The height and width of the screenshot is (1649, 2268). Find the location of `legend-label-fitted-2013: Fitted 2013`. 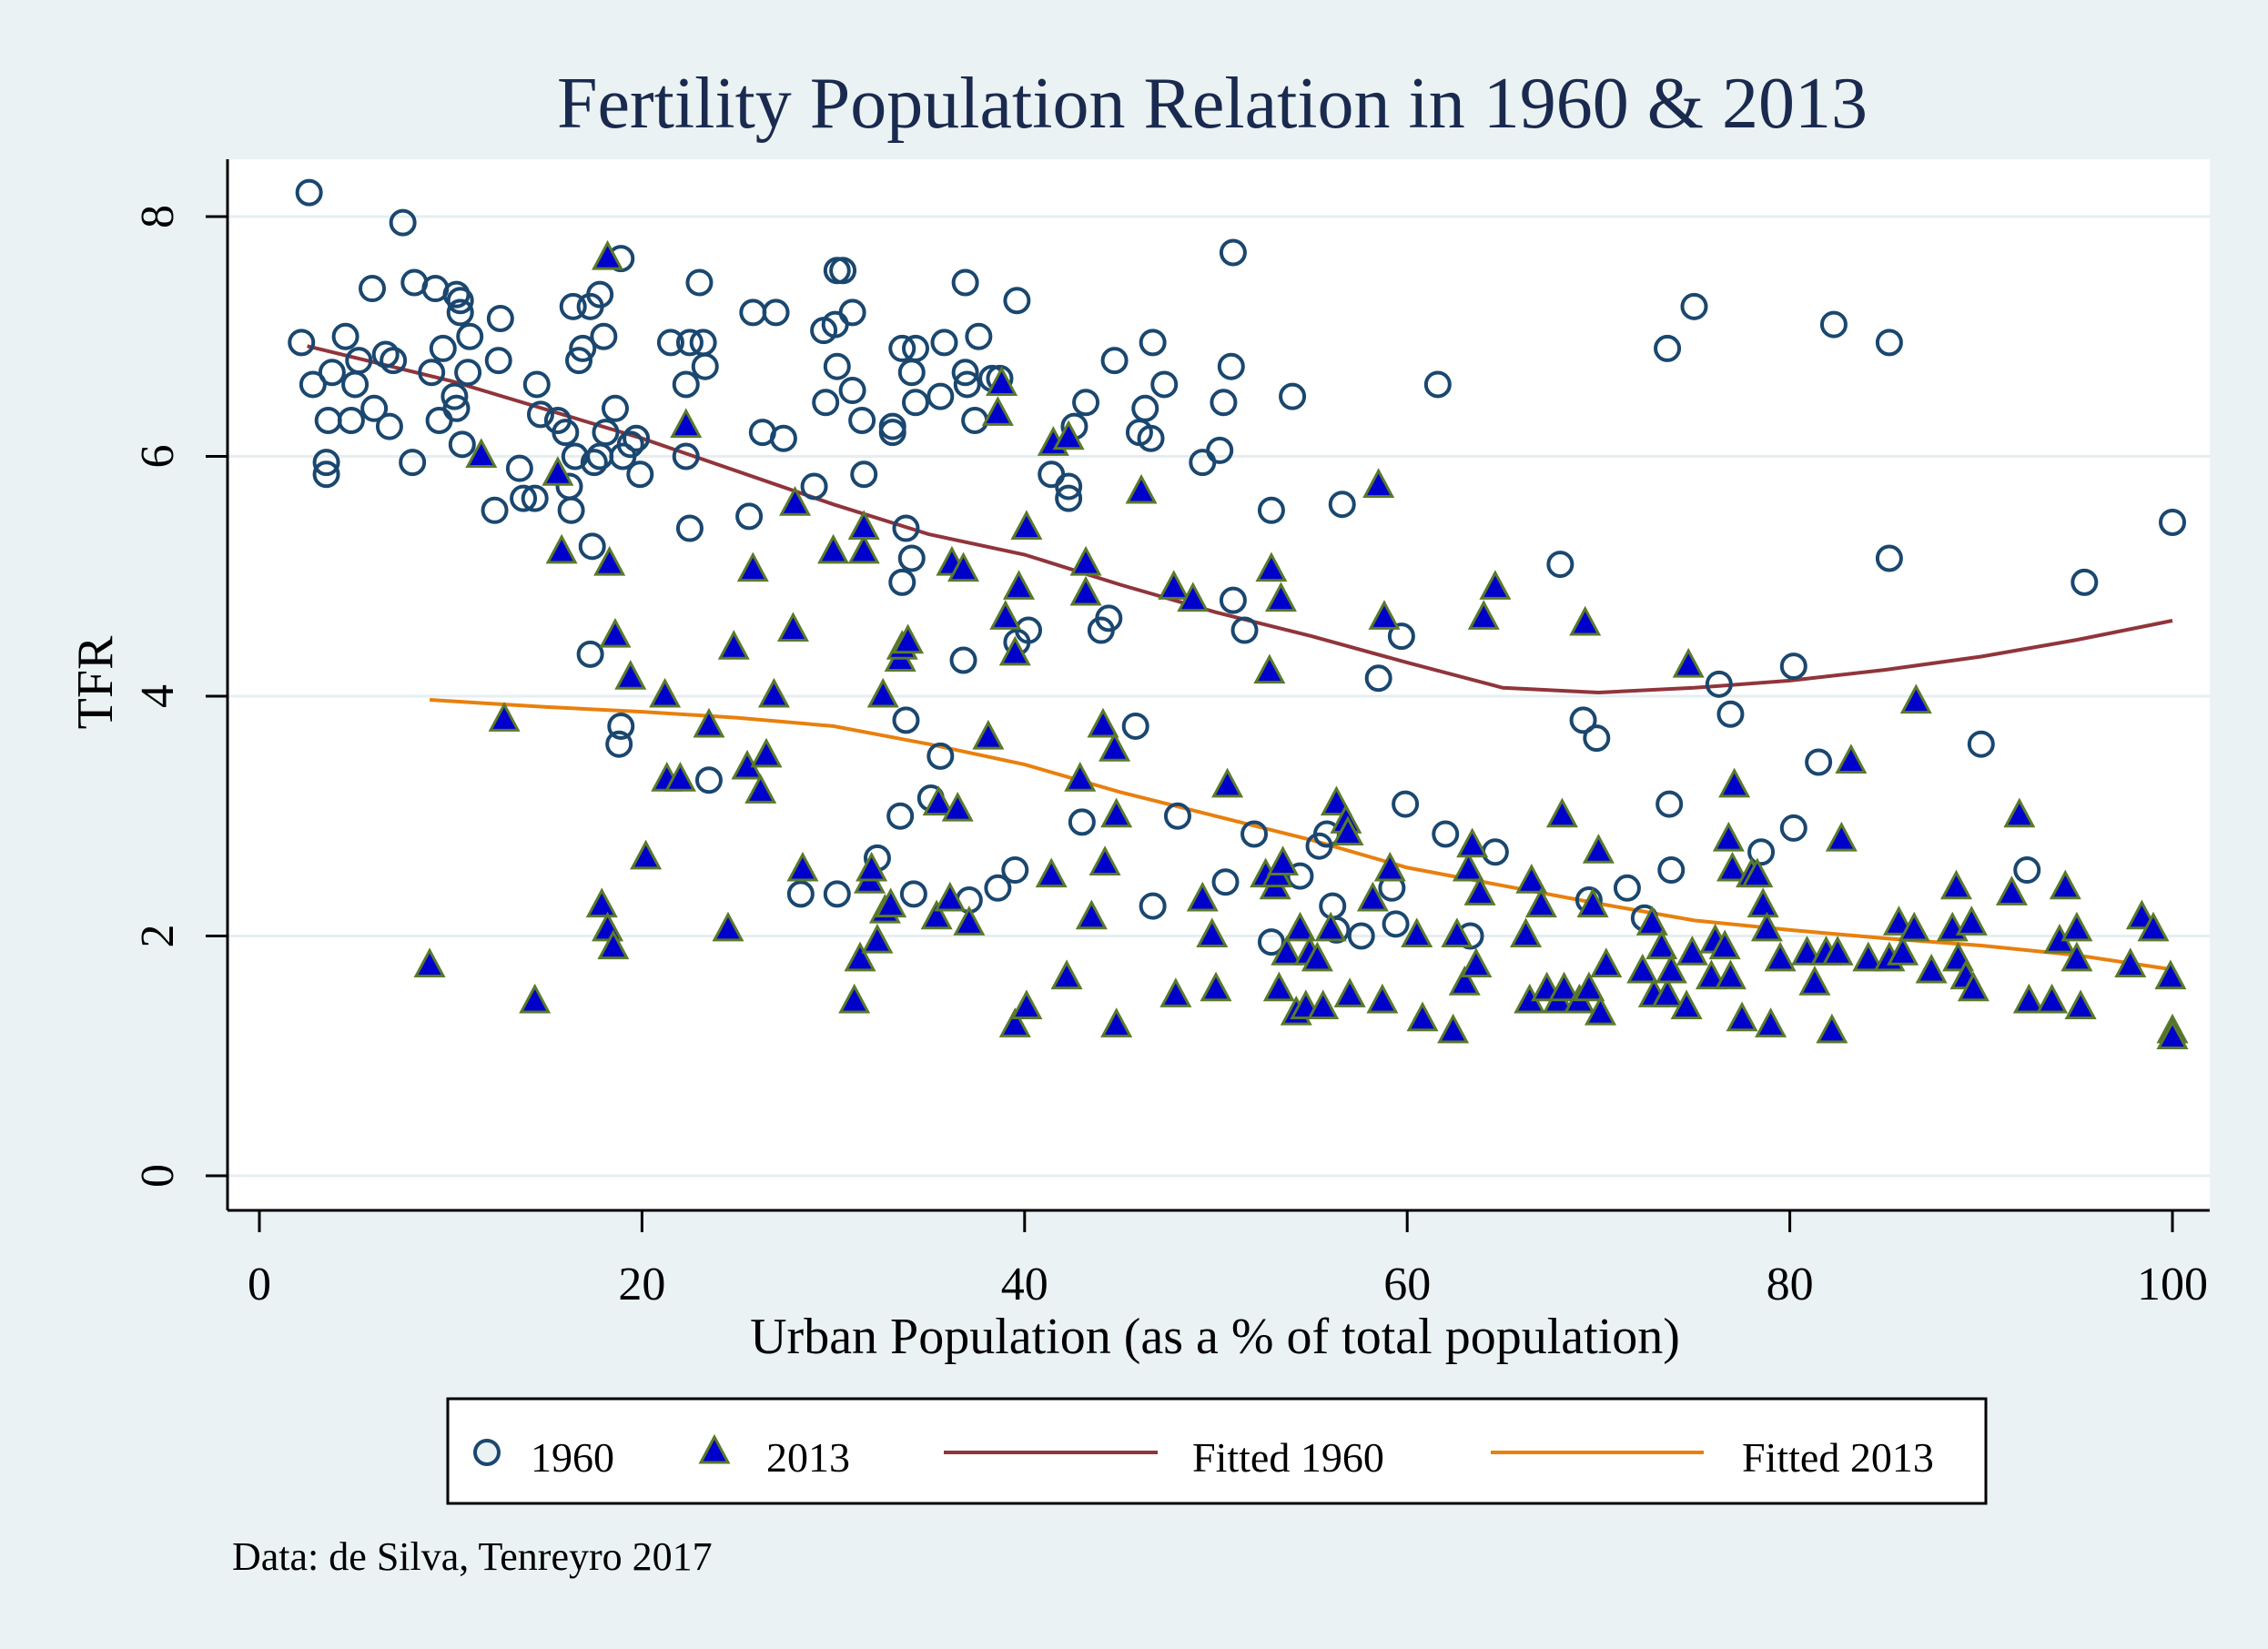

legend-label-fitted-2013: Fitted 2013 is located at coordinates (1838, 1458).